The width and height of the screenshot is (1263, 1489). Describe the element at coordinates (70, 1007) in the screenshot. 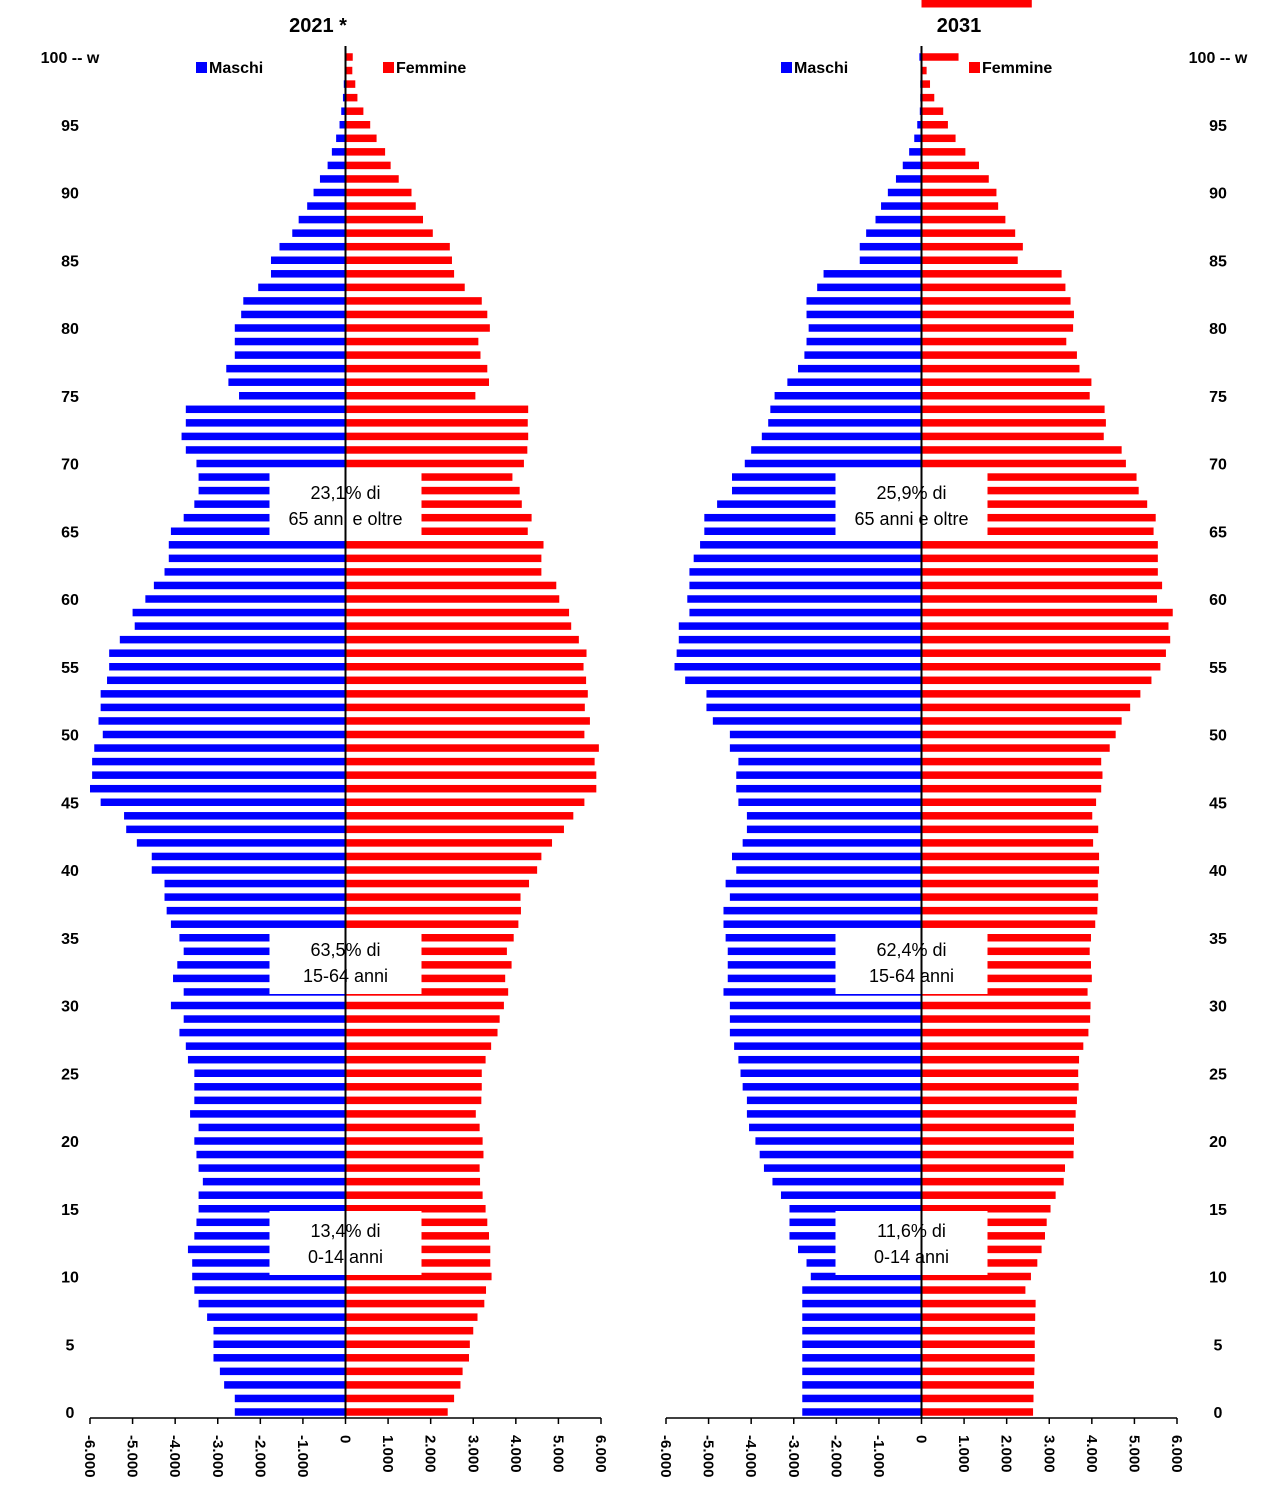

I see `age-label-30-left: 30` at that location.